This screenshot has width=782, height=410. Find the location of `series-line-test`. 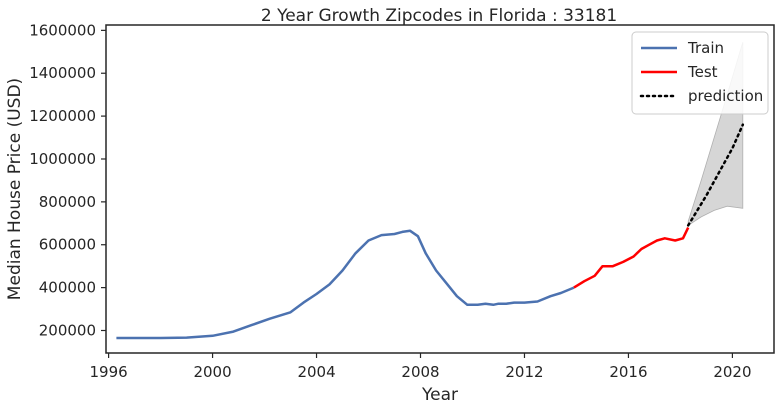

series-line-test is located at coordinates (631, 258).